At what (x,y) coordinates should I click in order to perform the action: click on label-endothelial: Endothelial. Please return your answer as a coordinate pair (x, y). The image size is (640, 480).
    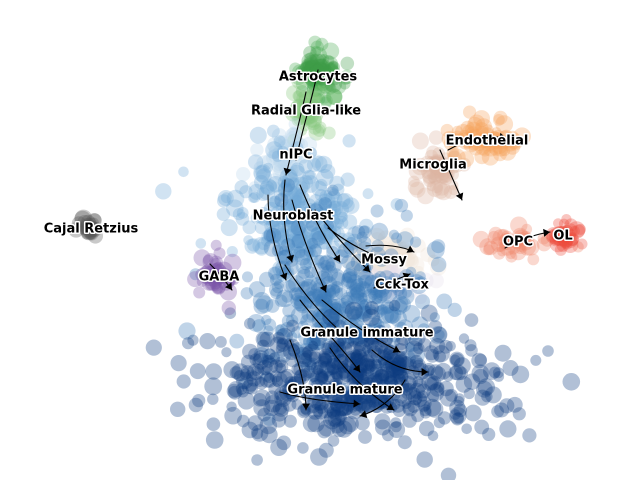
    Looking at the image, I should click on (487, 141).